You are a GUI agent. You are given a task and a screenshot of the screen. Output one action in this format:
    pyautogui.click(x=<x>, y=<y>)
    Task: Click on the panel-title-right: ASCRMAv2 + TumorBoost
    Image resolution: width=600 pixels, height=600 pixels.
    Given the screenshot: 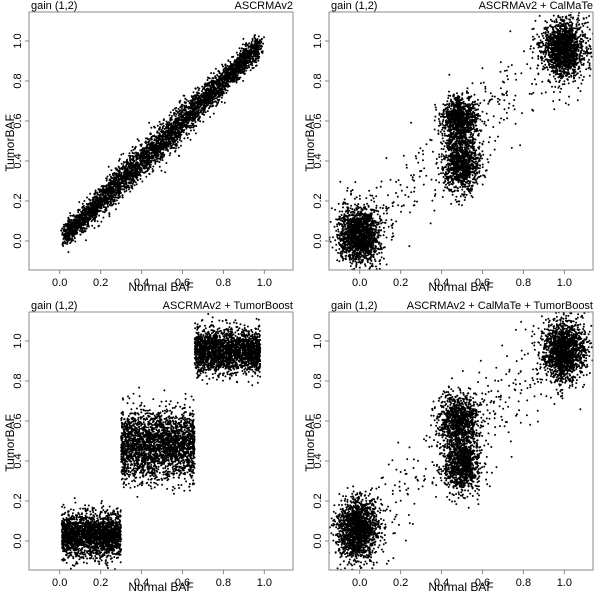 What is the action you would take?
    pyautogui.click(x=228, y=306)
    